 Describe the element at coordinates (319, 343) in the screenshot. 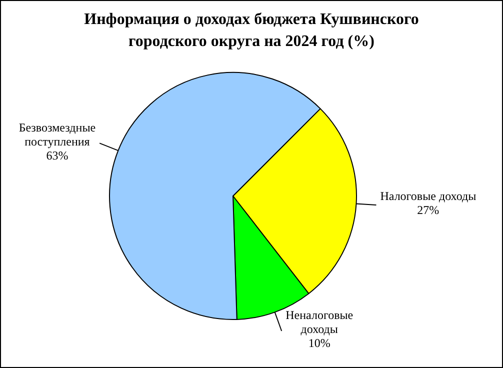

I see `data-label: 10%` at that location.